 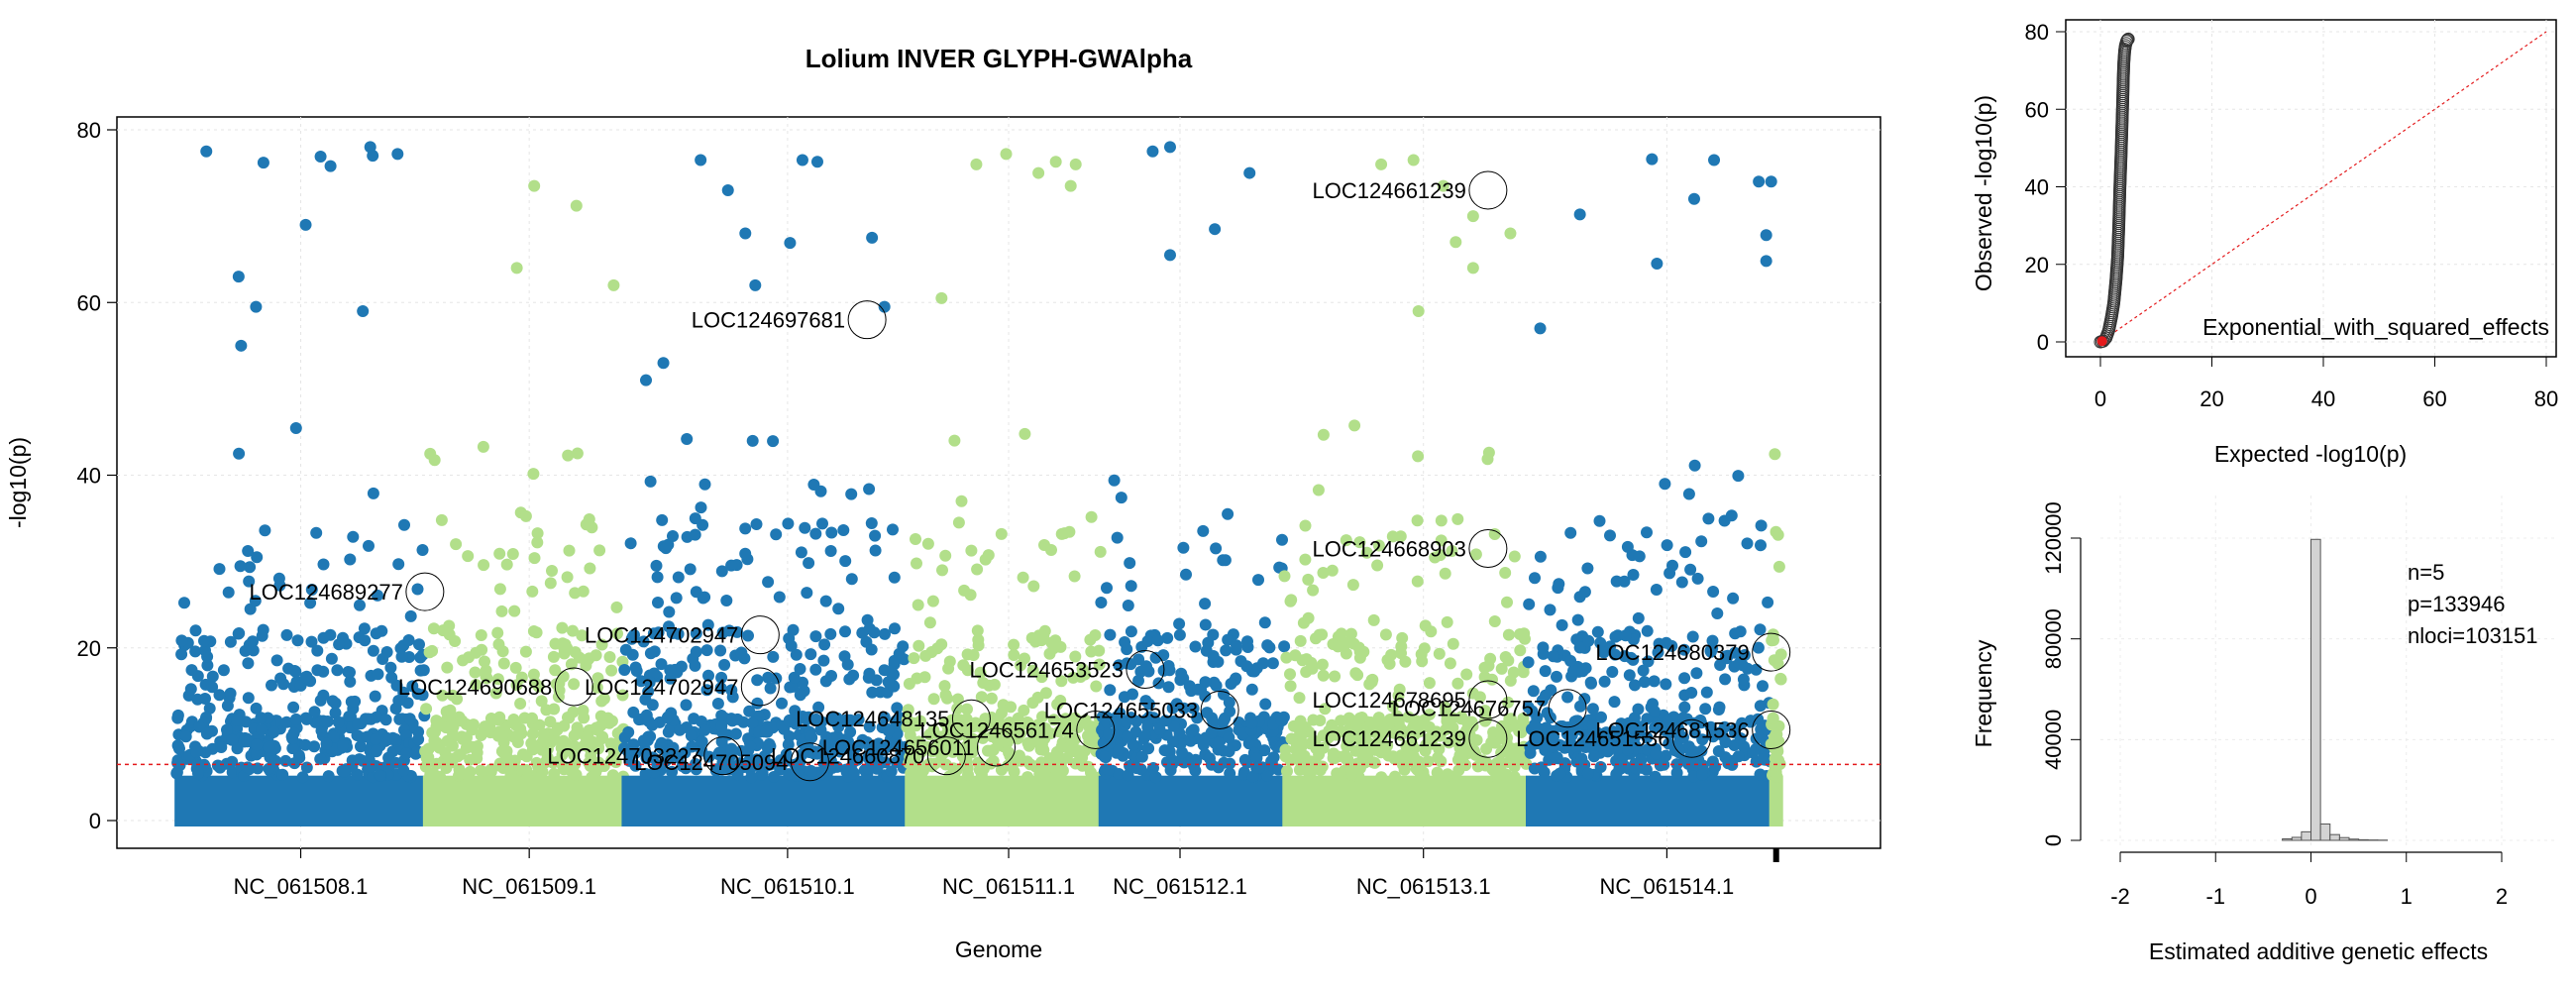 What do you see at coordinates (2407, 896) in the screenshot?
I see `x-tick-label: 1` at bounding box center [2407, 896].